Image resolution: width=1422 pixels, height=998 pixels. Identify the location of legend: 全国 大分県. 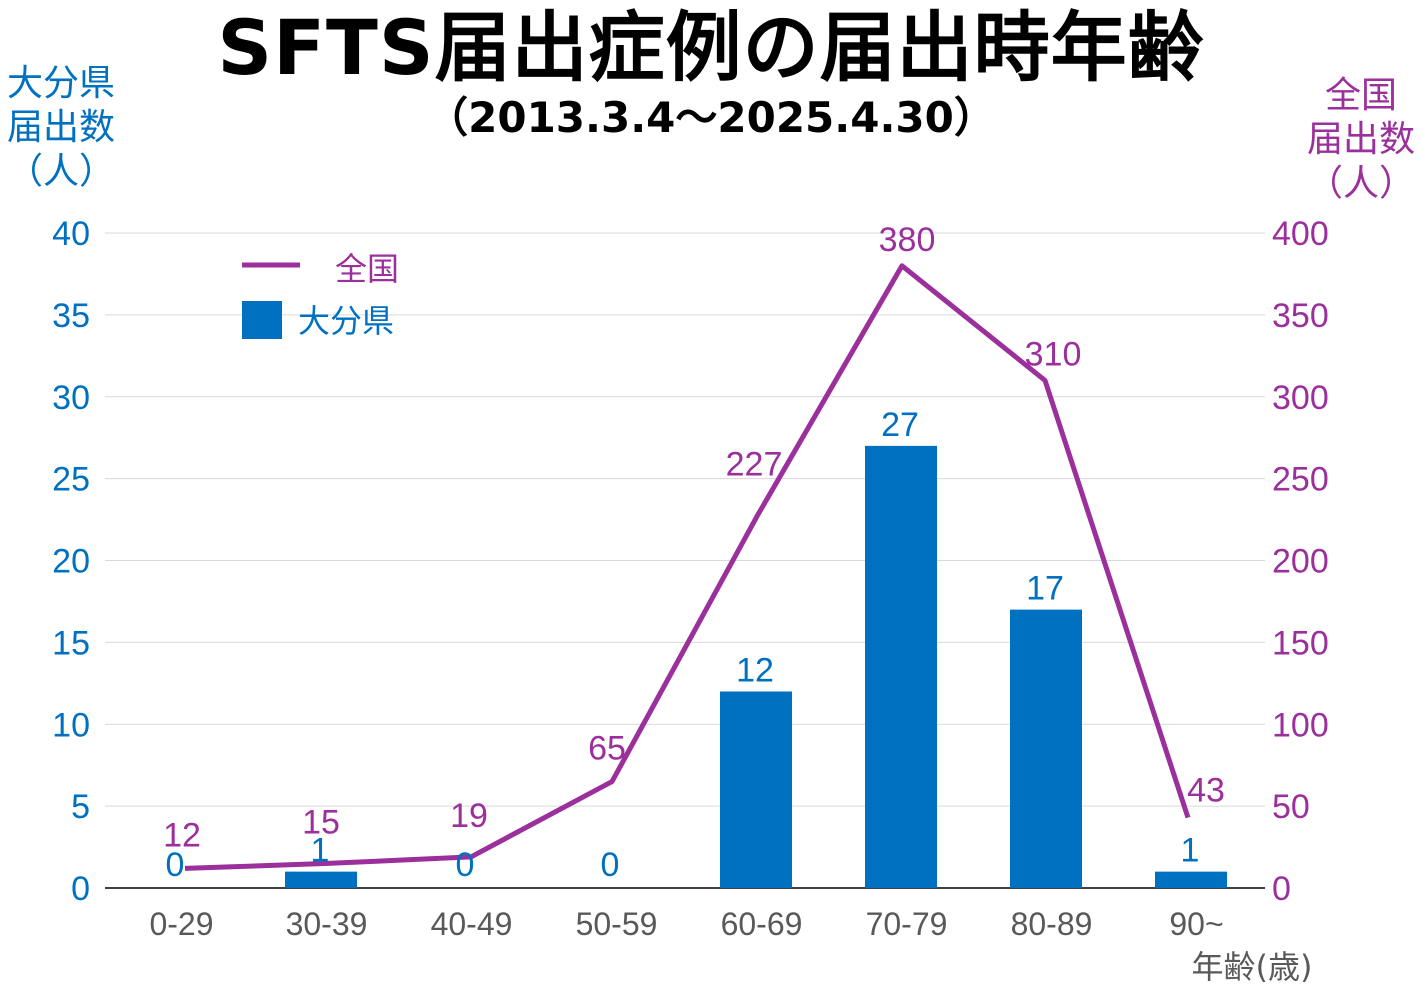
(320, 295).